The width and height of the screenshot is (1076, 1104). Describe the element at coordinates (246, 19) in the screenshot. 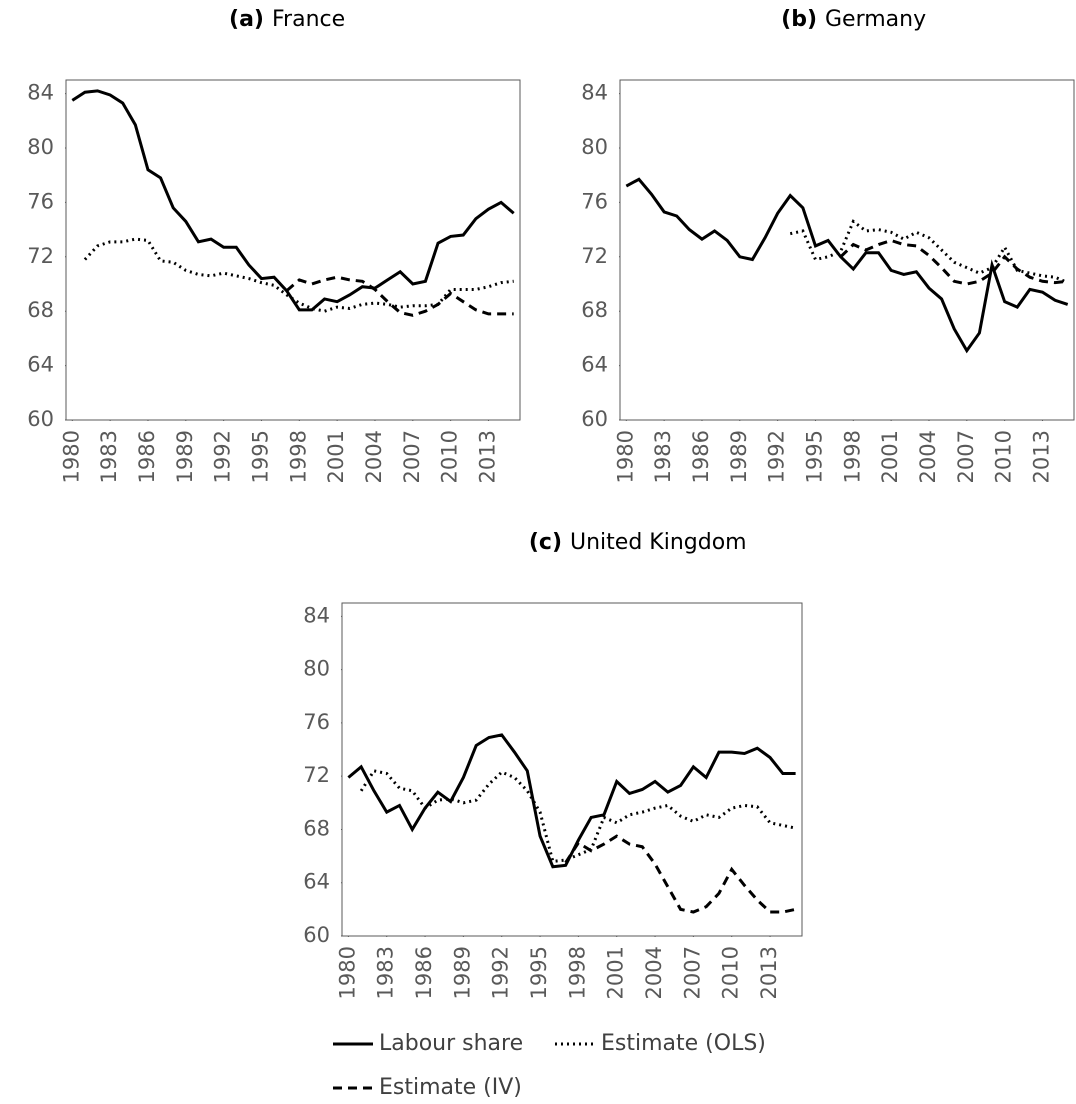

I see `panel-label: (a)` at that location.